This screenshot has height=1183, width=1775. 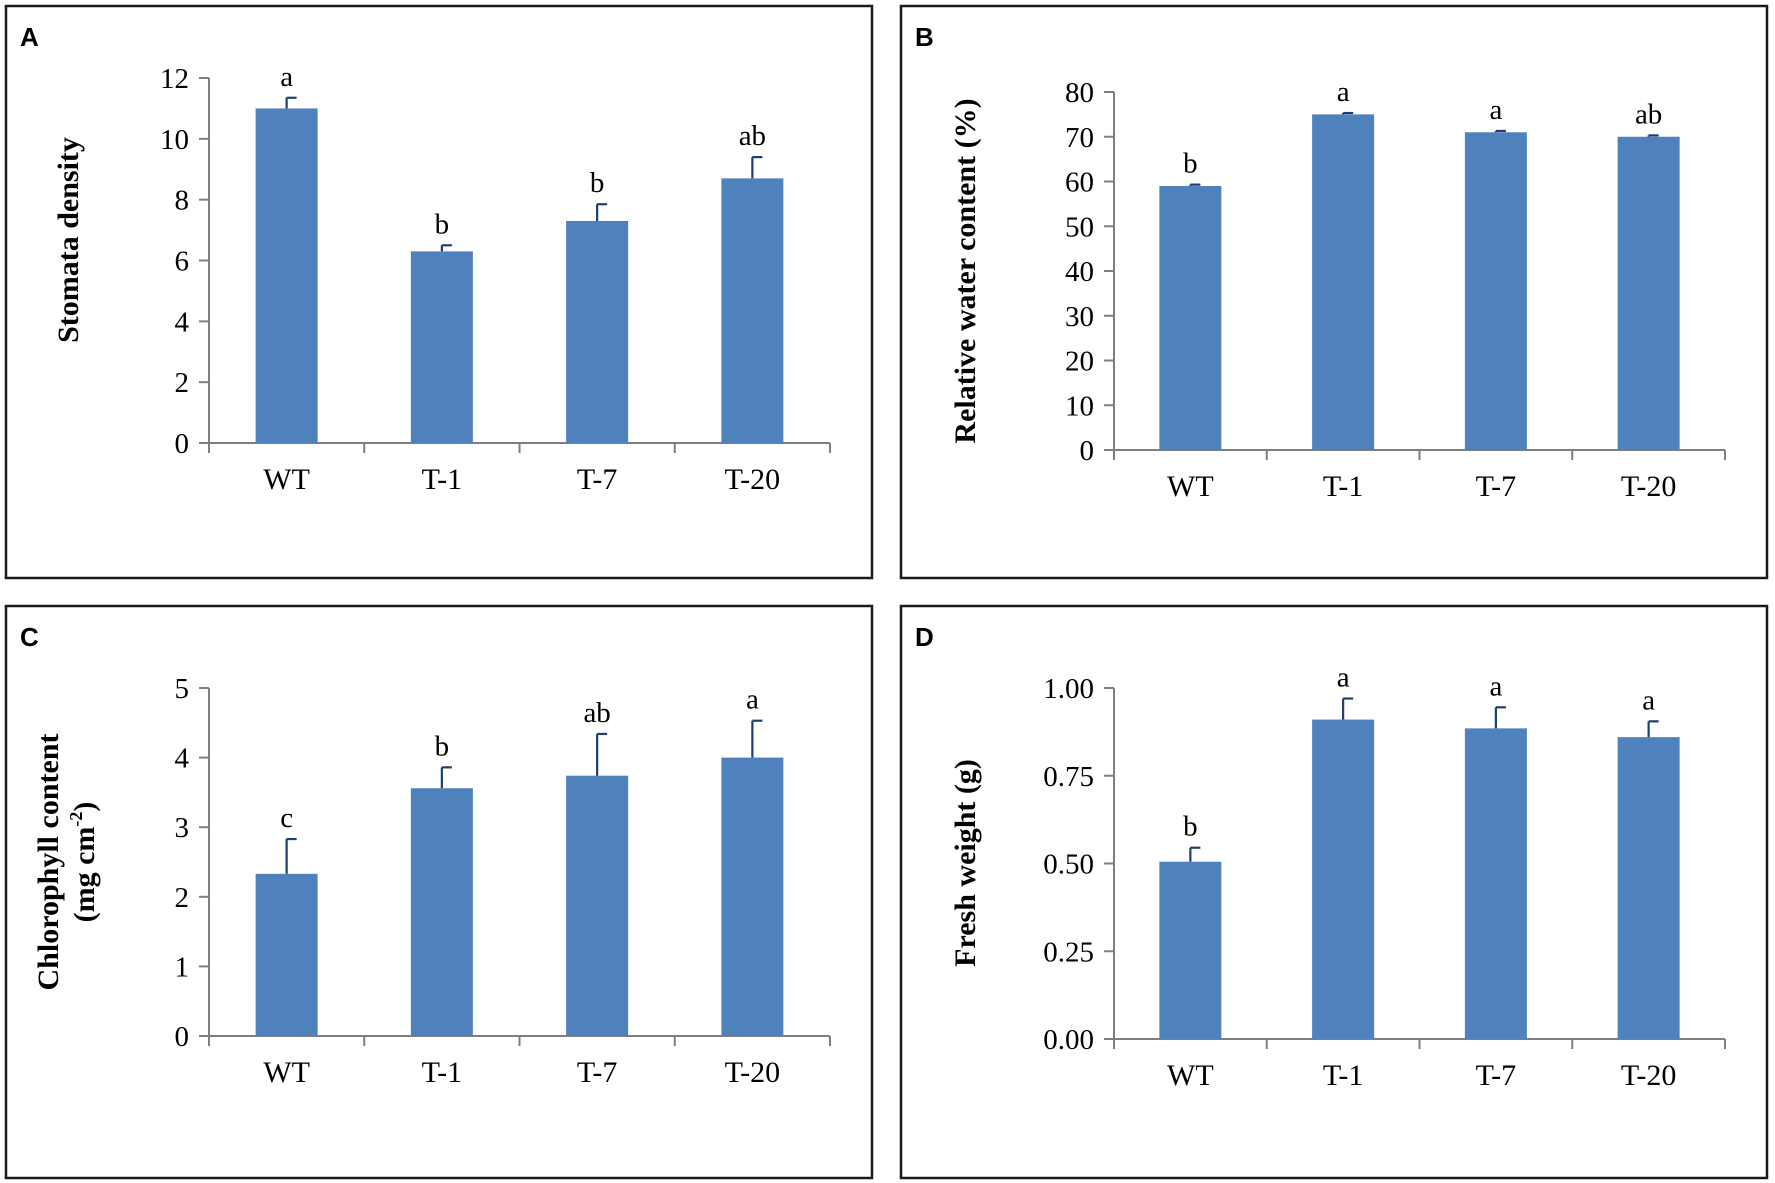 I want to click on y-axis-title-c: Chlorophyll content (mg cm-2), so click(x=66, y=862).